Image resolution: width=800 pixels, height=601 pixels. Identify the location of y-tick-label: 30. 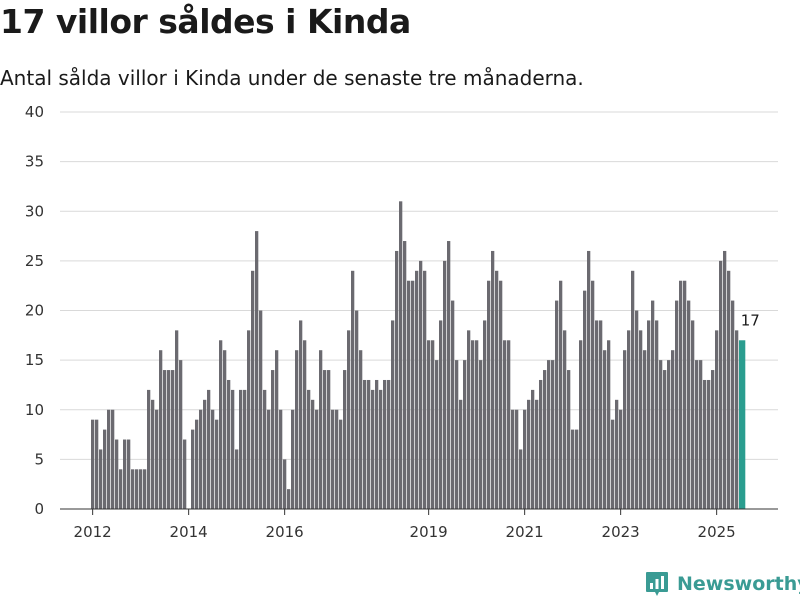
(34, 211).